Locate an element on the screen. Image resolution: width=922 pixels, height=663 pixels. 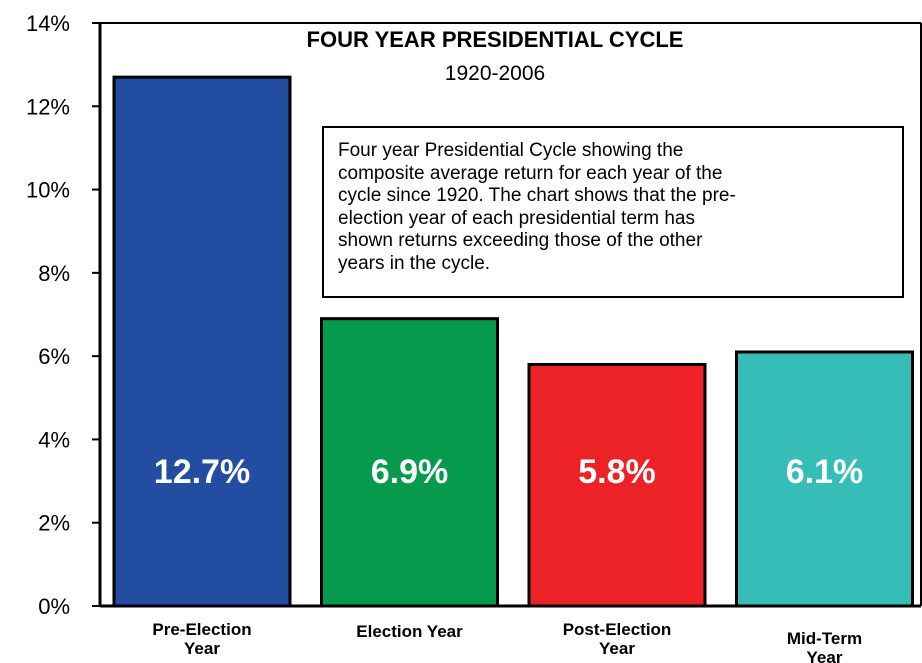
annotation-line: Four year Presidential Cycle showing the is located at coordinates (511, 150).